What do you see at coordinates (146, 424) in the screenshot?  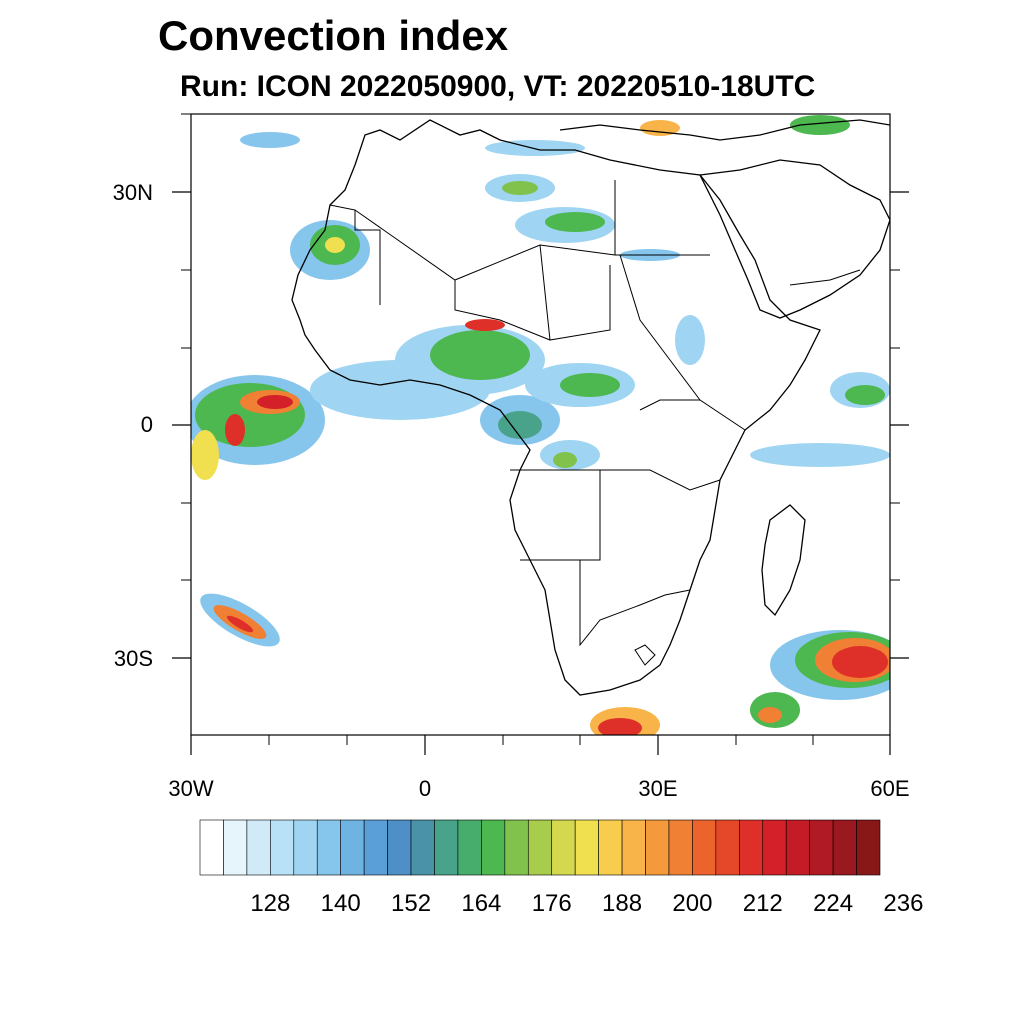 I see `lat-label-0: 0` at bounding box center [146, 424].